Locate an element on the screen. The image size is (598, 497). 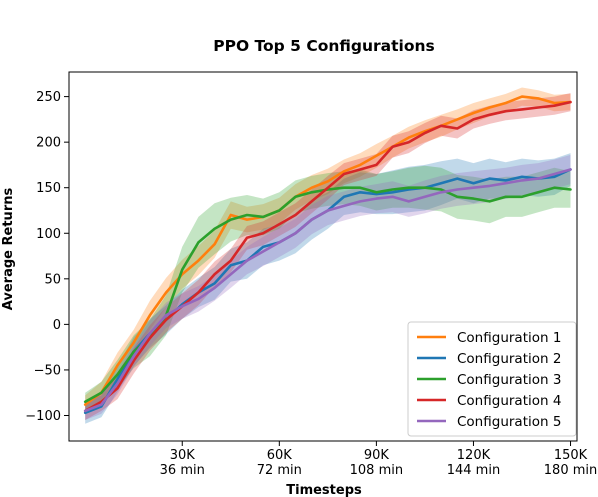
x-tick-label-1: 30K is located at coordinates (183, 455).